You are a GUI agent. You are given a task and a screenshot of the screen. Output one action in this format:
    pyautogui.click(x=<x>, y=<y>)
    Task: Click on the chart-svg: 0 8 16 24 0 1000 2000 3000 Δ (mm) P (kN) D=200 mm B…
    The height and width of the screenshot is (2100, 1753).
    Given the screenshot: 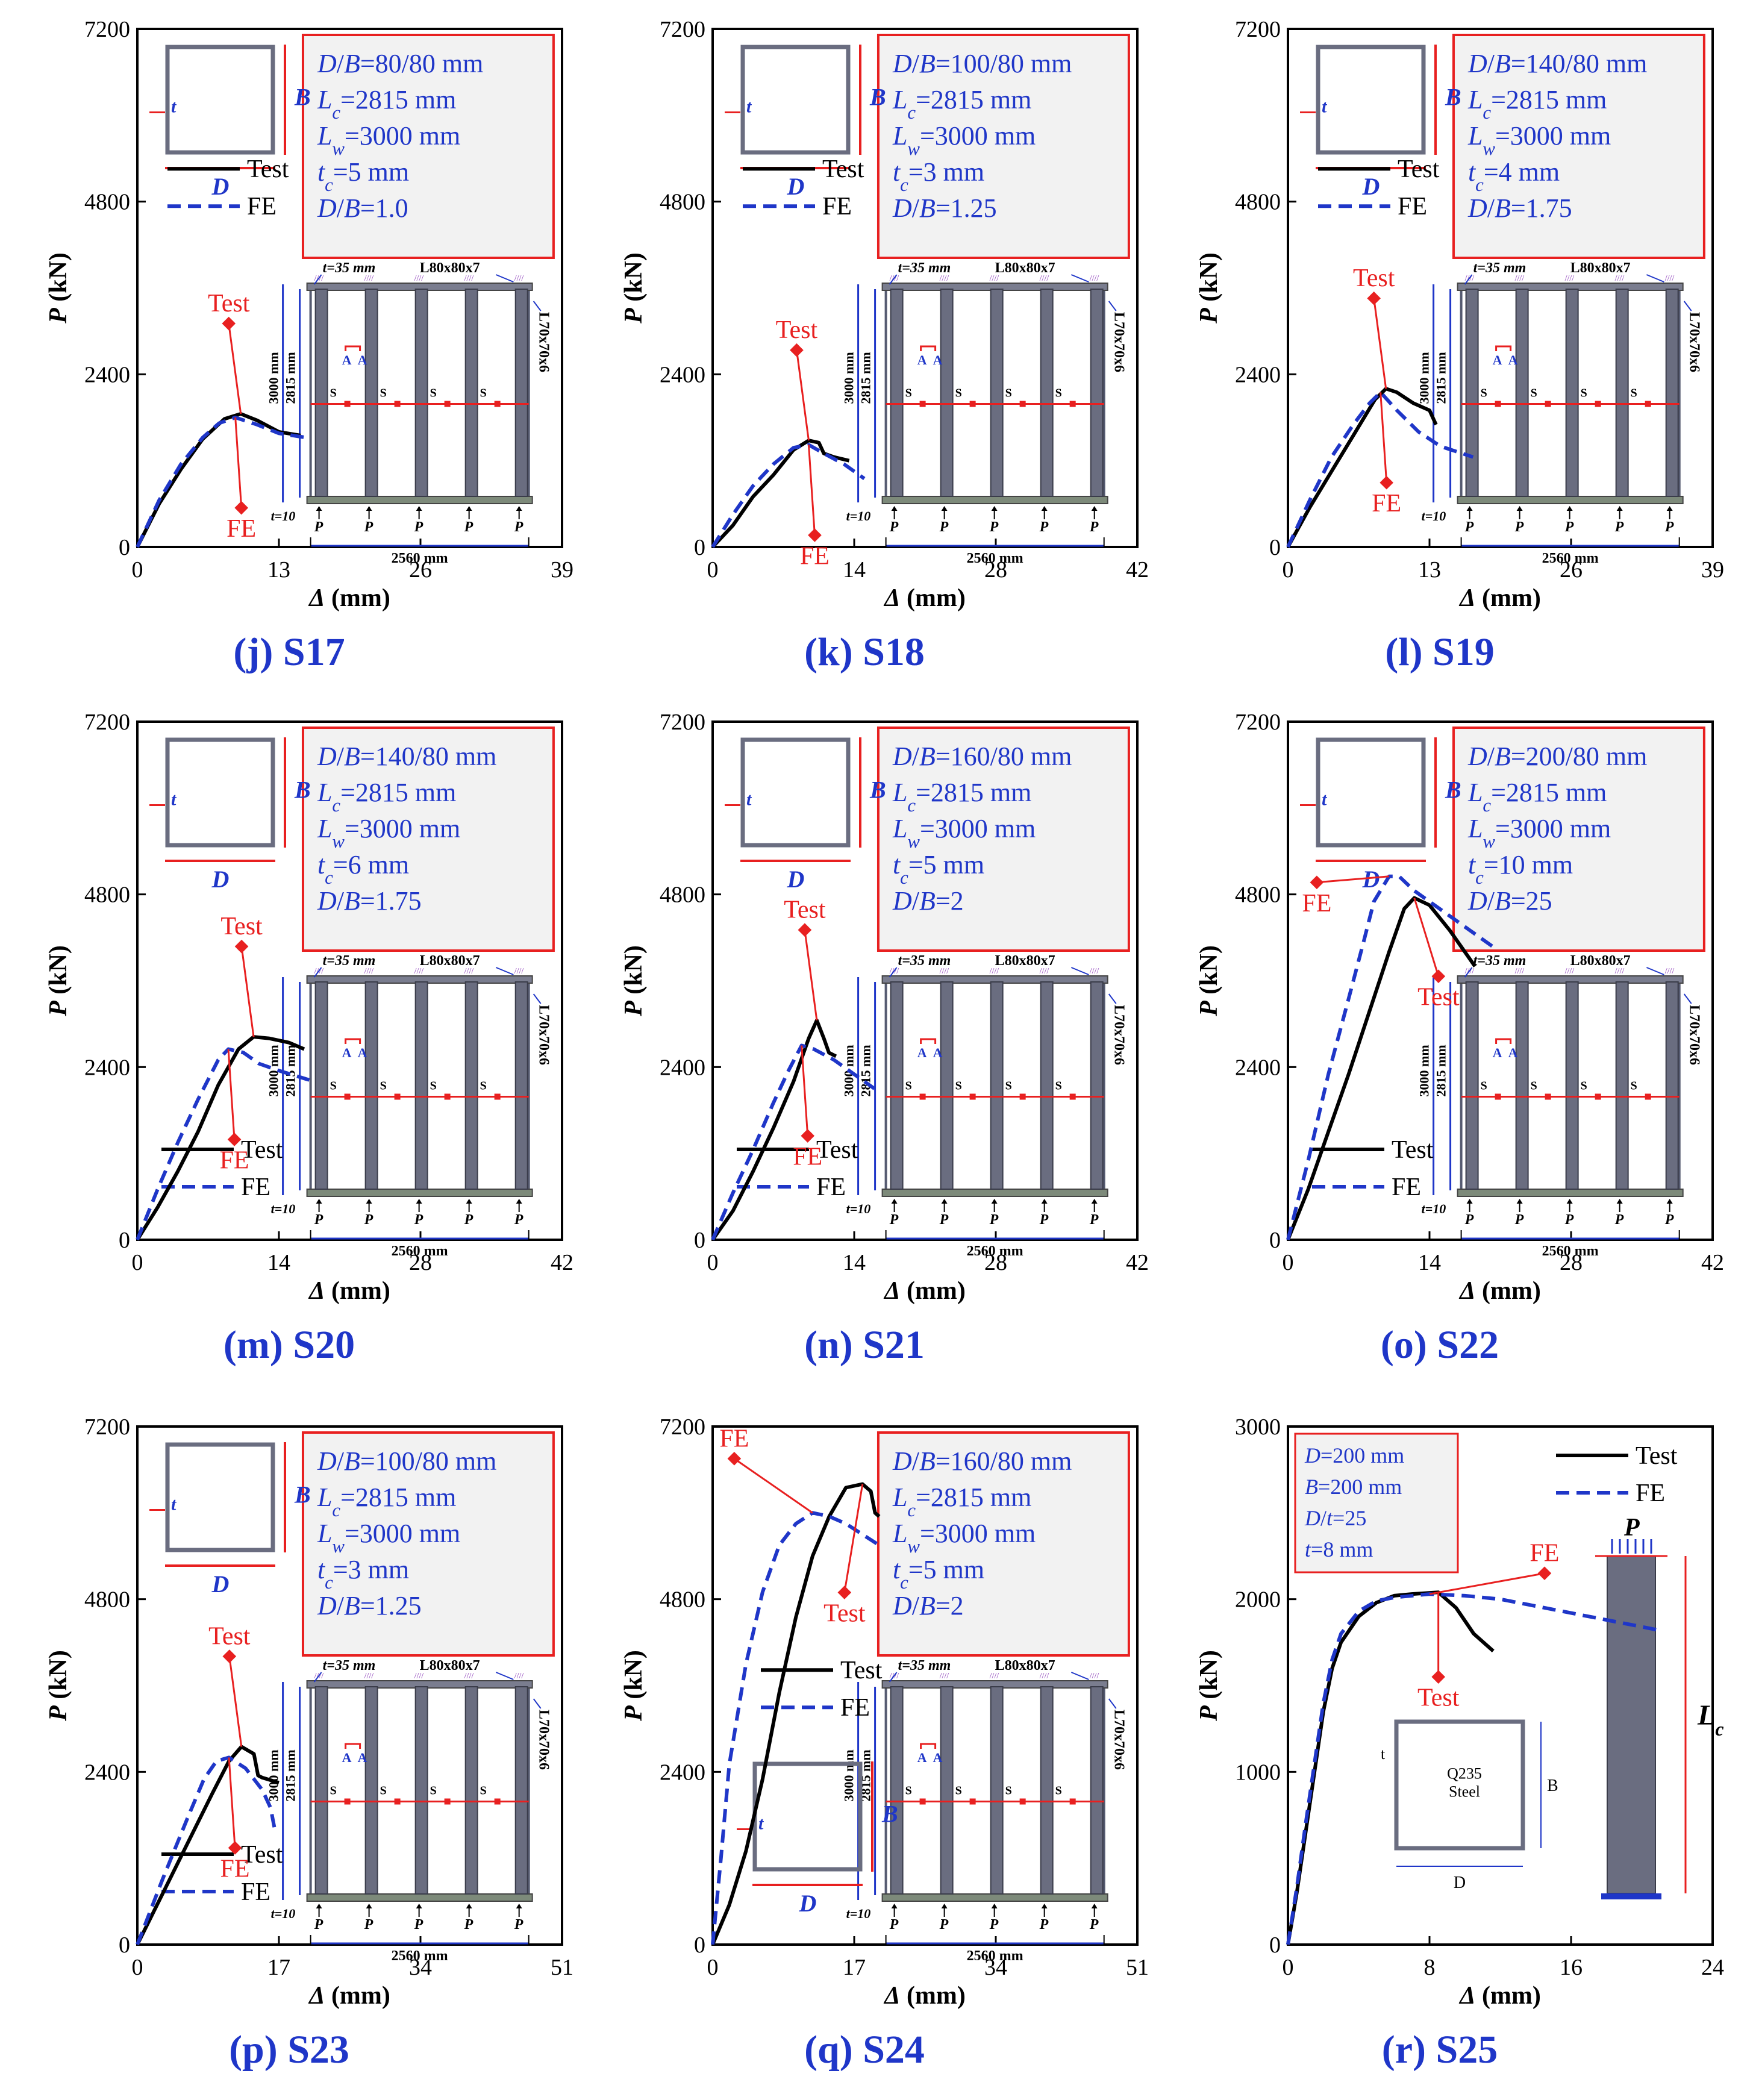 What is the action you would take?
    pyautogui.click(x=1459, y=1712)
    